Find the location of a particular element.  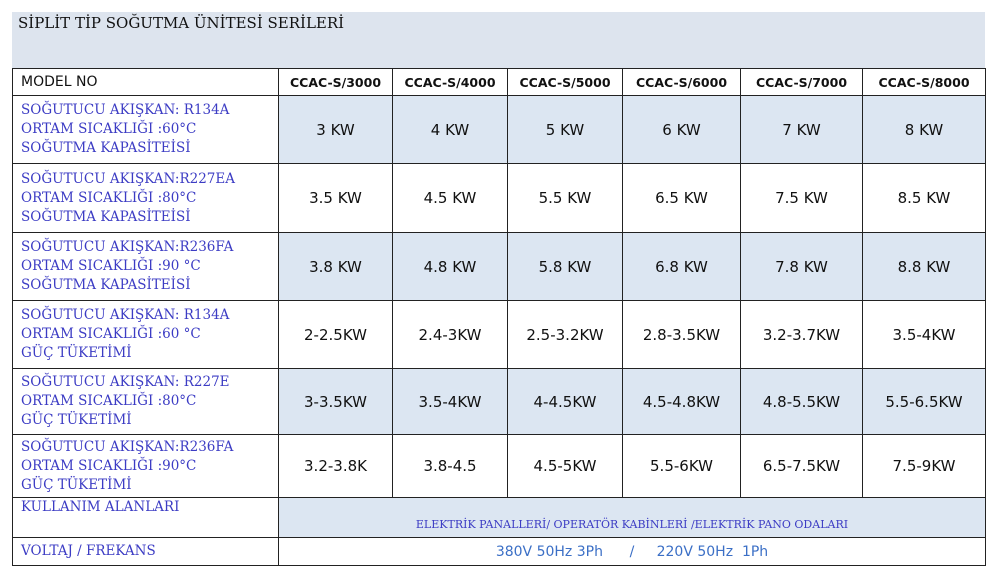

cell: 2.5-3.2KW is located at coordinates (565, 334).